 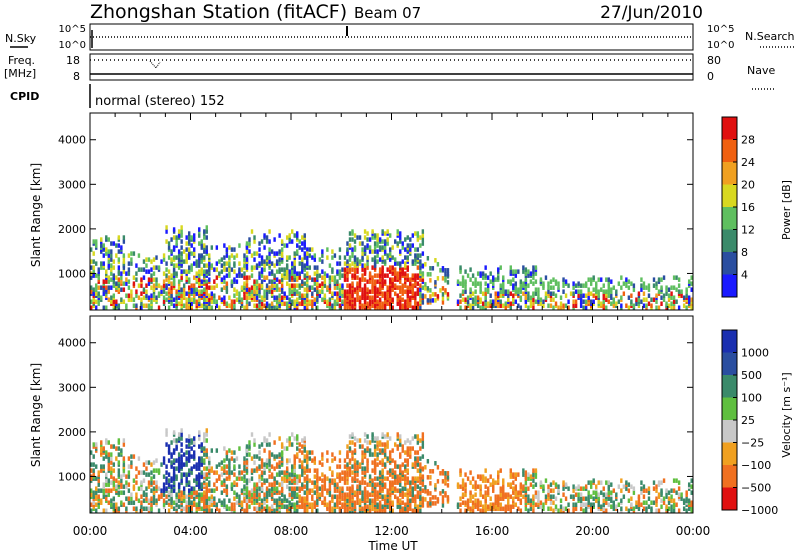 What do you see at coordinates (72, 45) in the screenshot?
I see `noise-left-tick-bottom: 10^0` at bounding box center [72, 45].